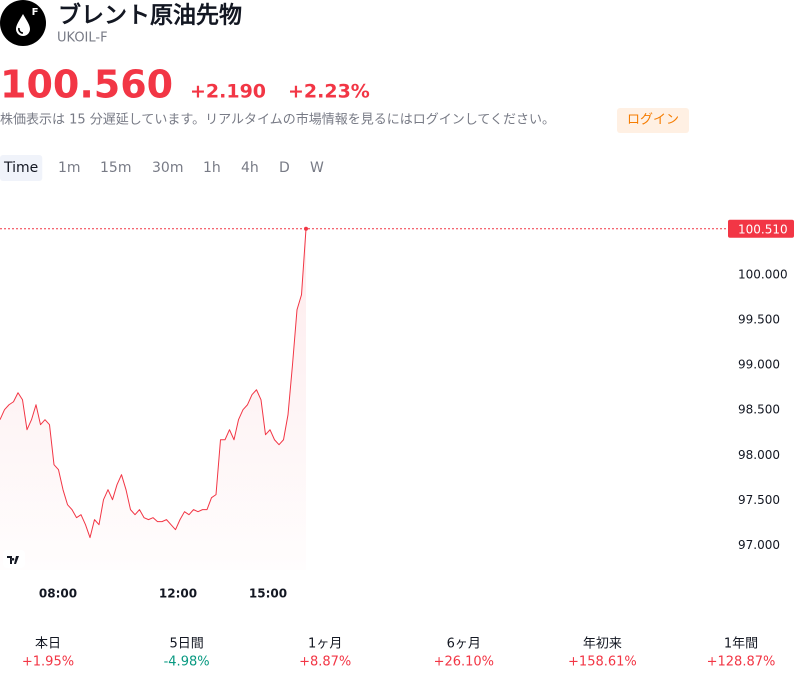 This screenshot has width=800, height=682. I want to click on timeframe-label: 1h, so click(212, 168).